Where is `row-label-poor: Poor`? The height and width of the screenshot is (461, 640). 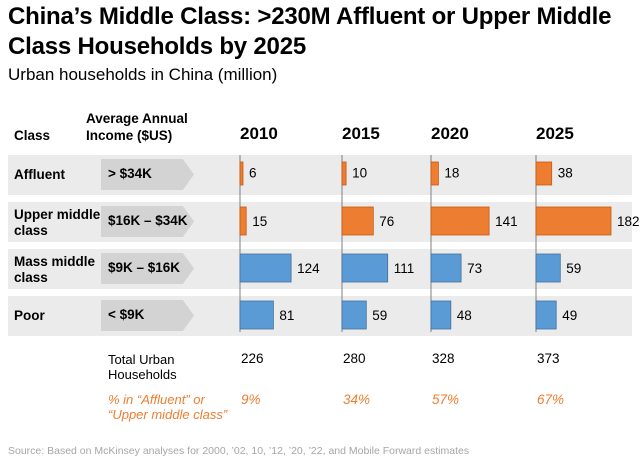
row-label-poor: Poor is located at coordinates (29, 316).